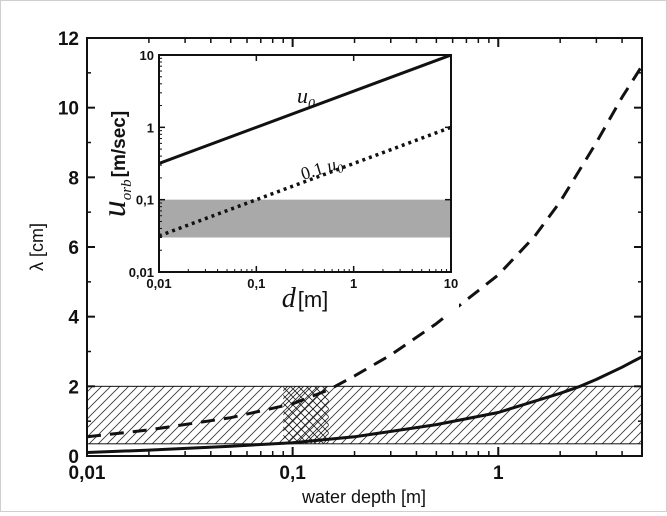  I want to click on inset-y-unit: [m/sec], so click(119, 144).